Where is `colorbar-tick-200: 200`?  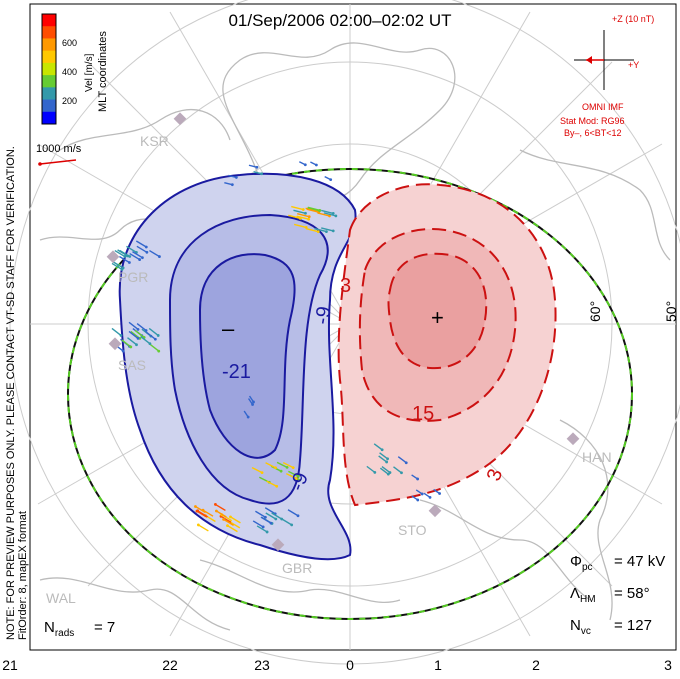
colorbar-tick-200: 200 is located at coordinates (69, 101).